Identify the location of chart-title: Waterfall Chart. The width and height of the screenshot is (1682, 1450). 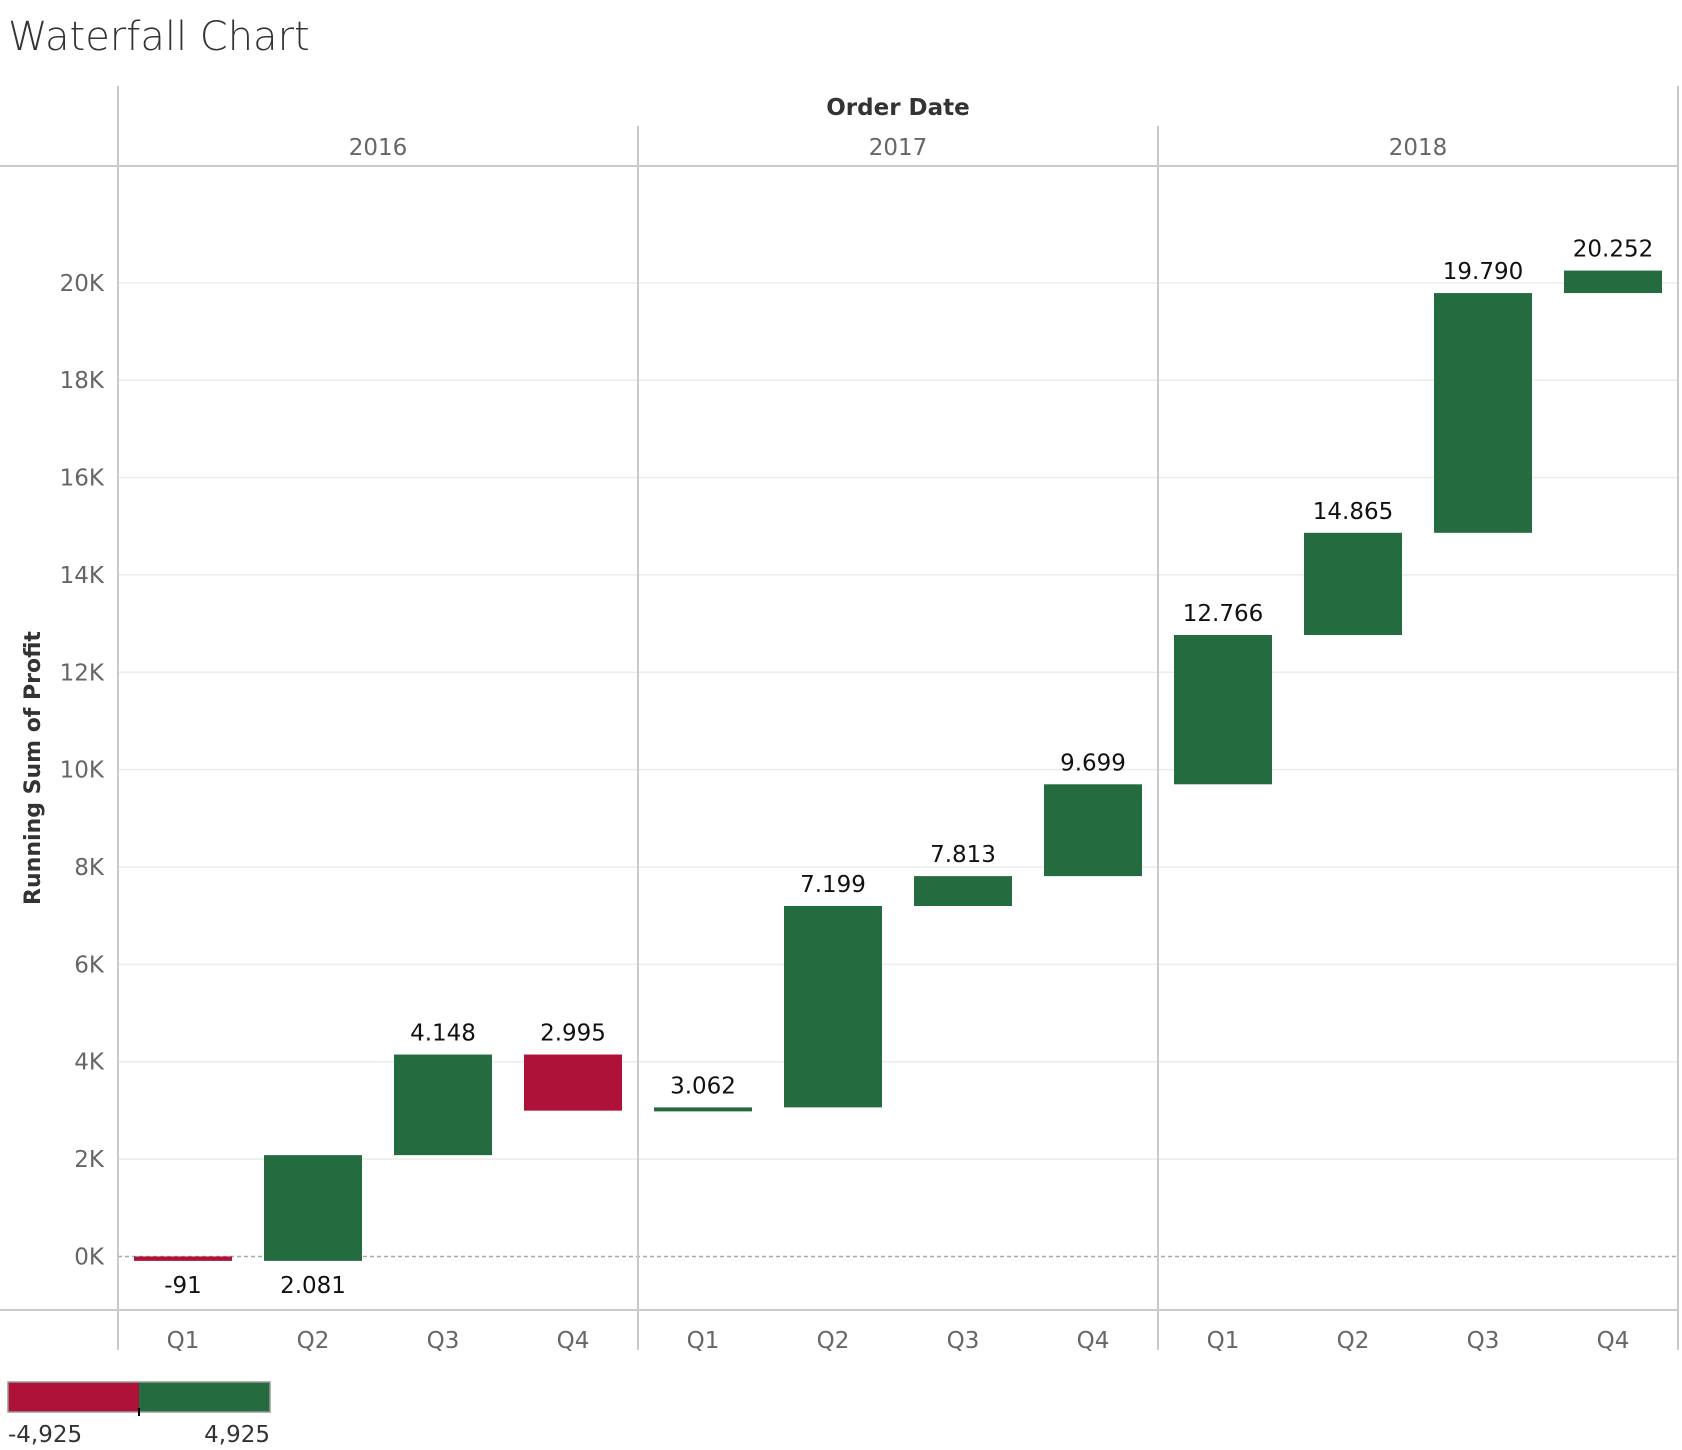
(159, 37).